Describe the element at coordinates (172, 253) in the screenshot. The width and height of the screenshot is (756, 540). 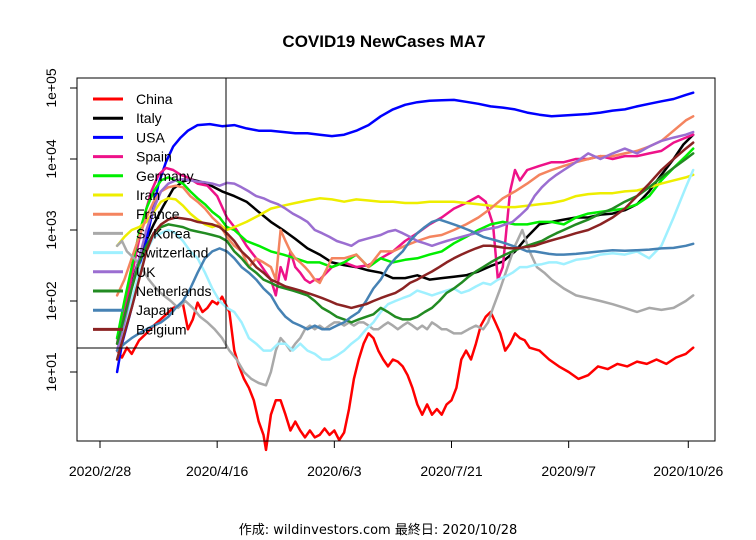
I see `legend-label: Switzerland` at that location.